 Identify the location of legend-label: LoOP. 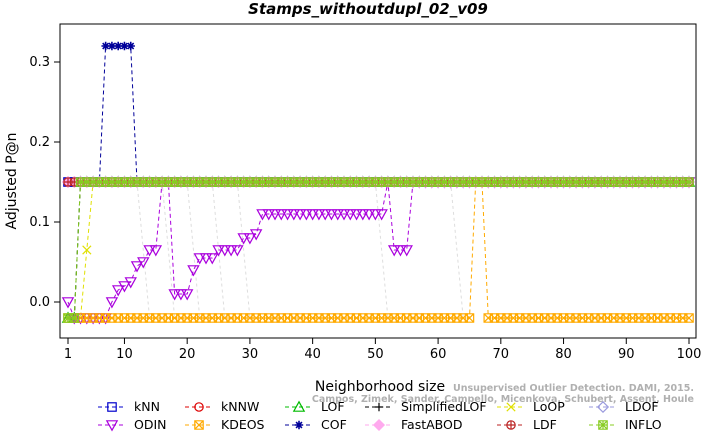
(549, 406).